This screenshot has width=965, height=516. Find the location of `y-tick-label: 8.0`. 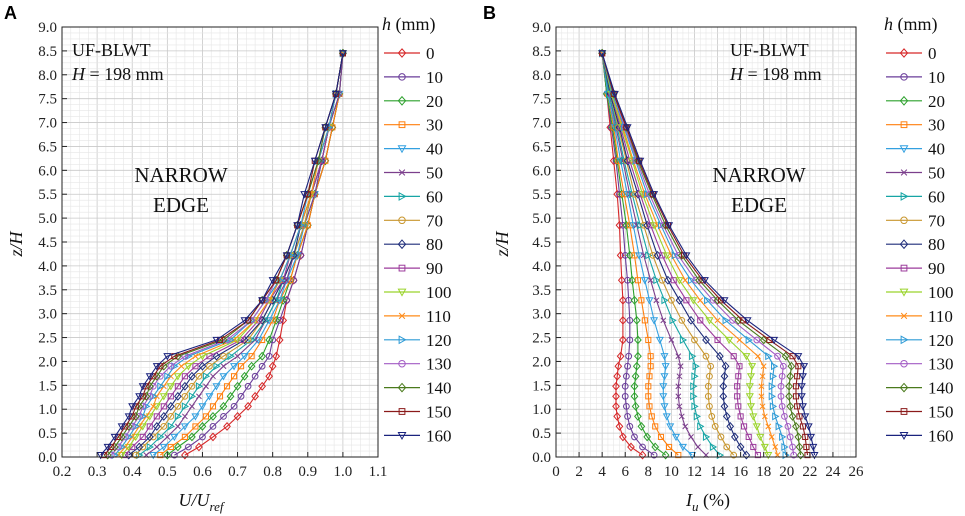

y-tick-label: 8.0 is located at coordinates (541, 76).